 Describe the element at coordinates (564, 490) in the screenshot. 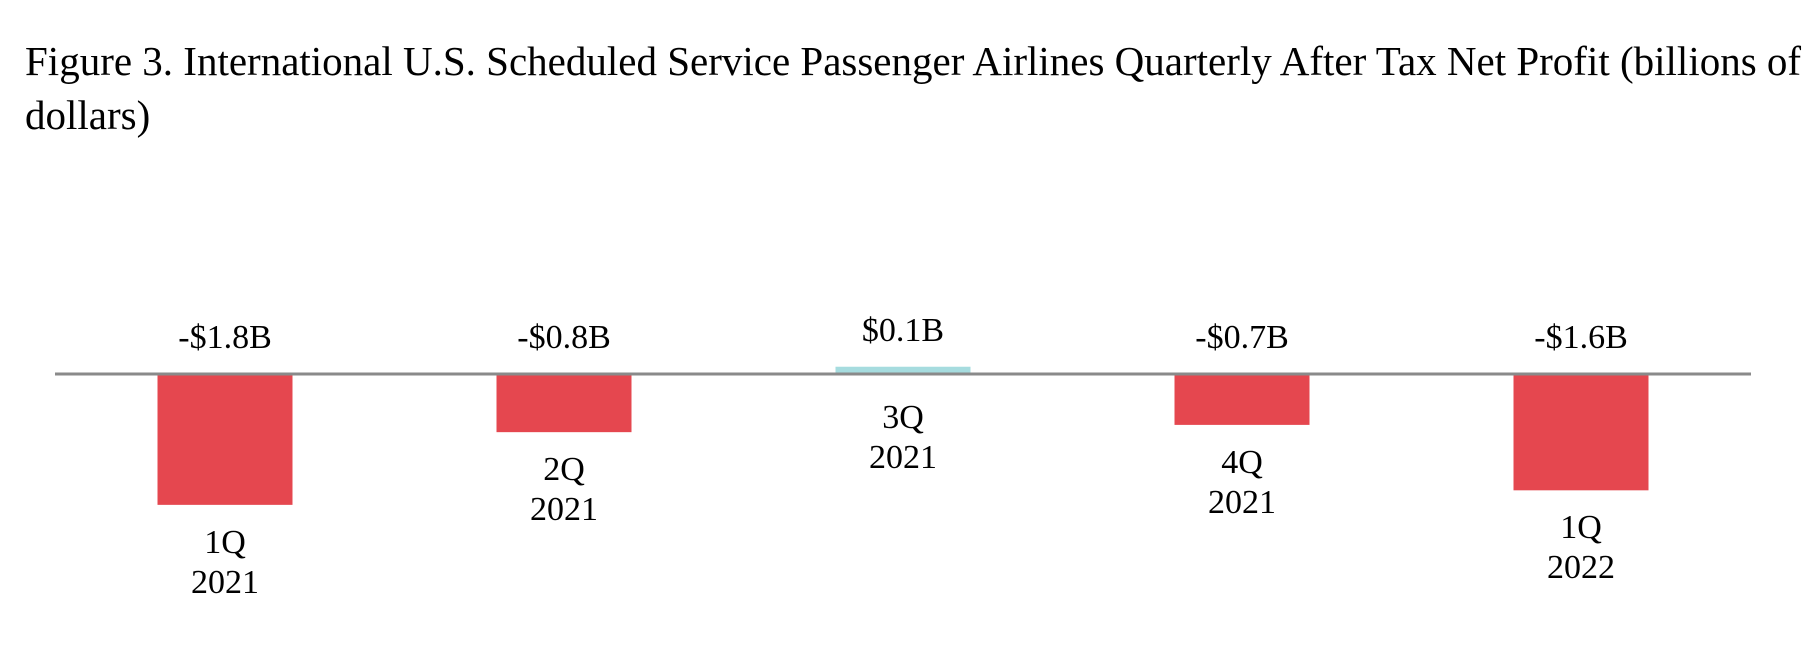

I see `x-tick-label: 2Q 2021` at that location.